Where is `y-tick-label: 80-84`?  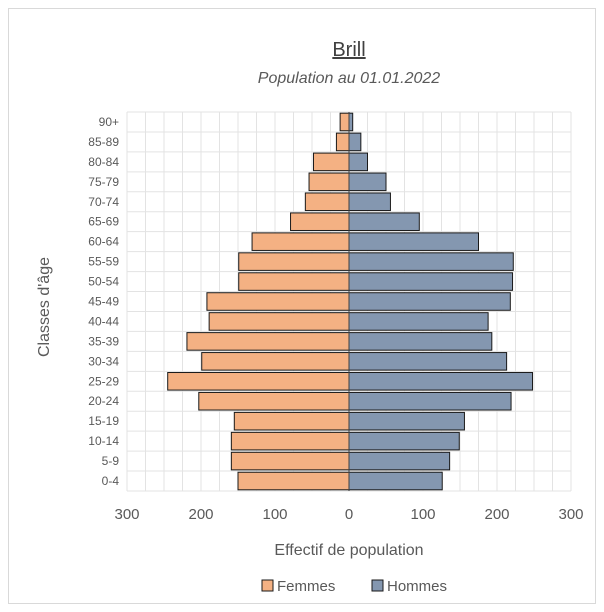 y-tick-label: 80-84 is located at coordinates (103, 162).